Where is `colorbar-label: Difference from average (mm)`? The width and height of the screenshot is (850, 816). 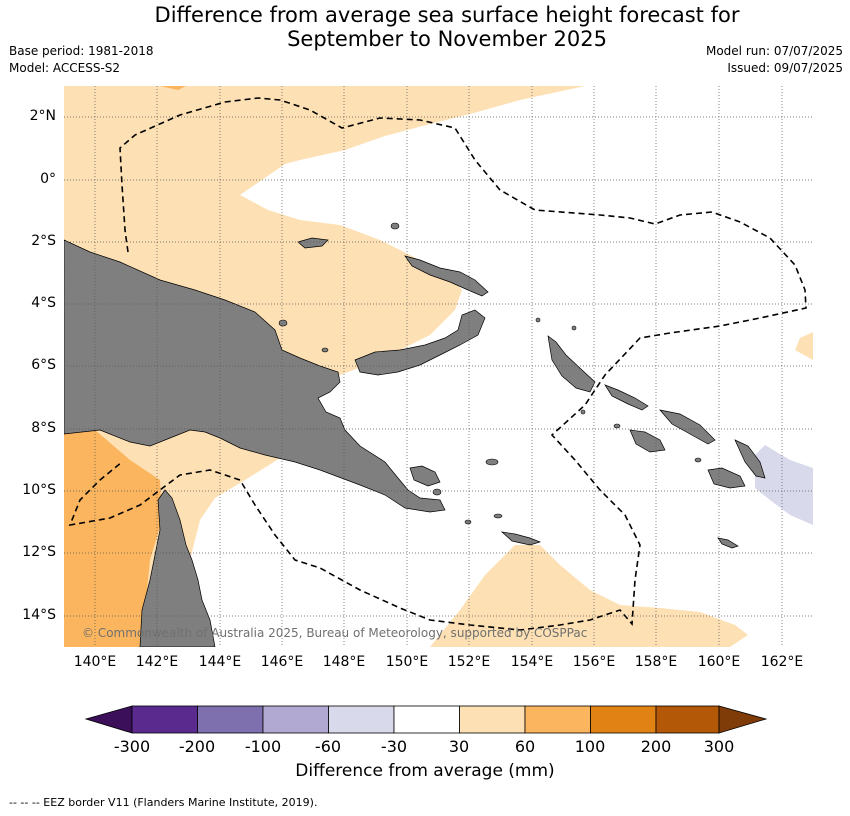
colorbar-label: Difference from average (mm) is located at coordinates (425, 771).